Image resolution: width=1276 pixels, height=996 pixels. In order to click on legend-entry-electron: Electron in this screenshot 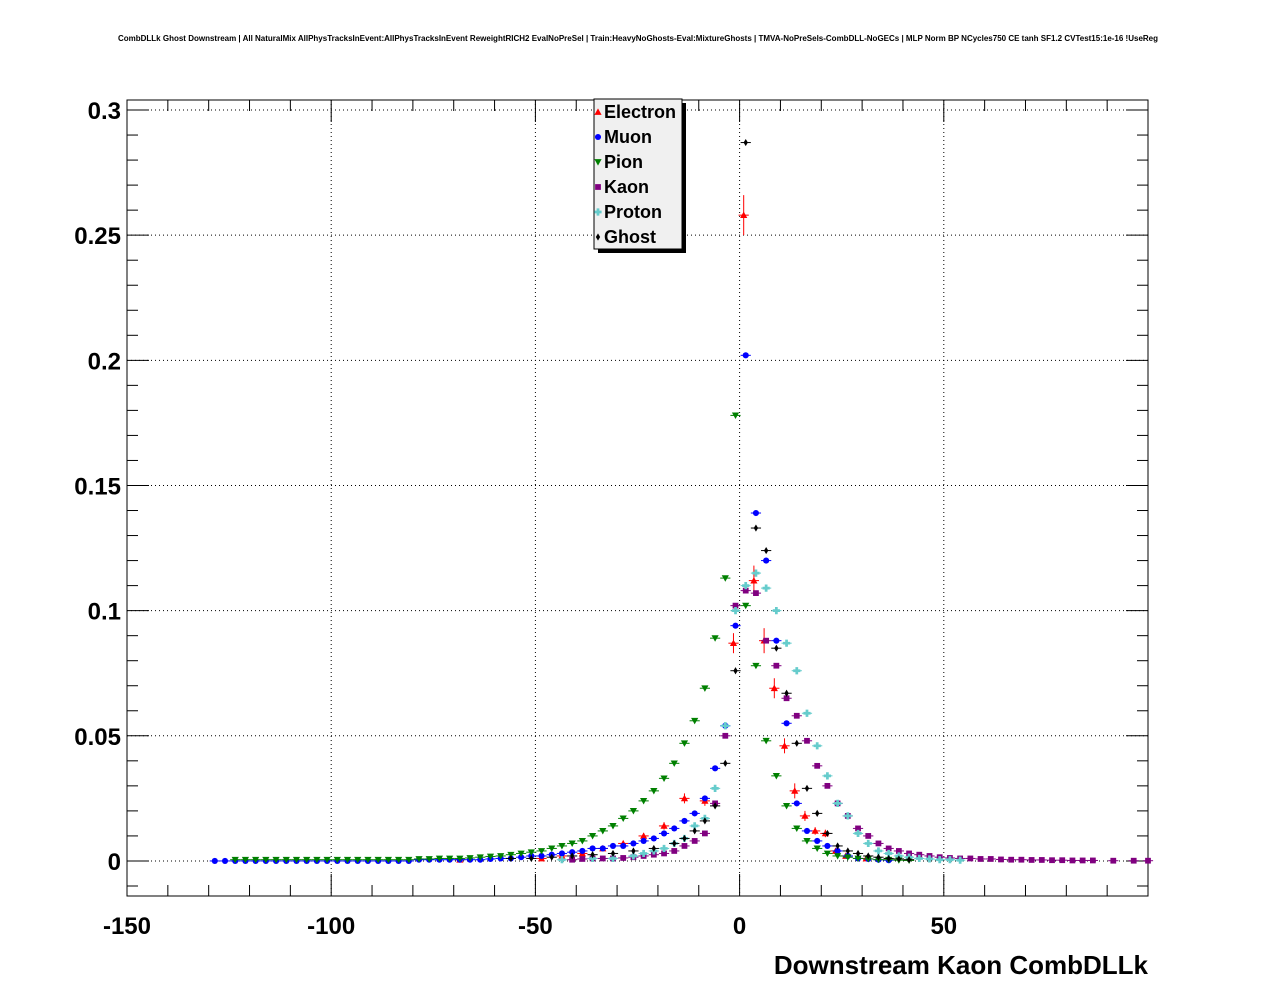, I will do `click(635, 112)`.